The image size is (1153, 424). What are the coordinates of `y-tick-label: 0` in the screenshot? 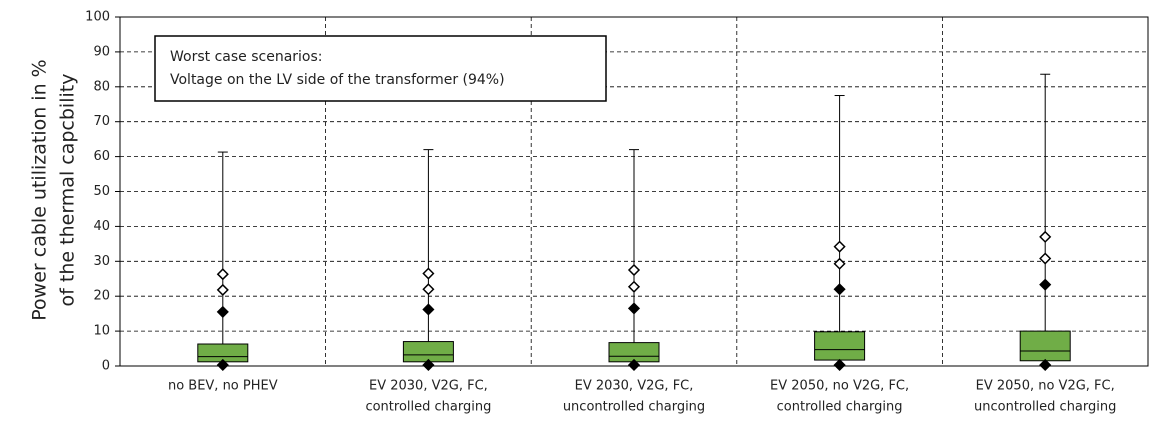 It's located at (106, 366).